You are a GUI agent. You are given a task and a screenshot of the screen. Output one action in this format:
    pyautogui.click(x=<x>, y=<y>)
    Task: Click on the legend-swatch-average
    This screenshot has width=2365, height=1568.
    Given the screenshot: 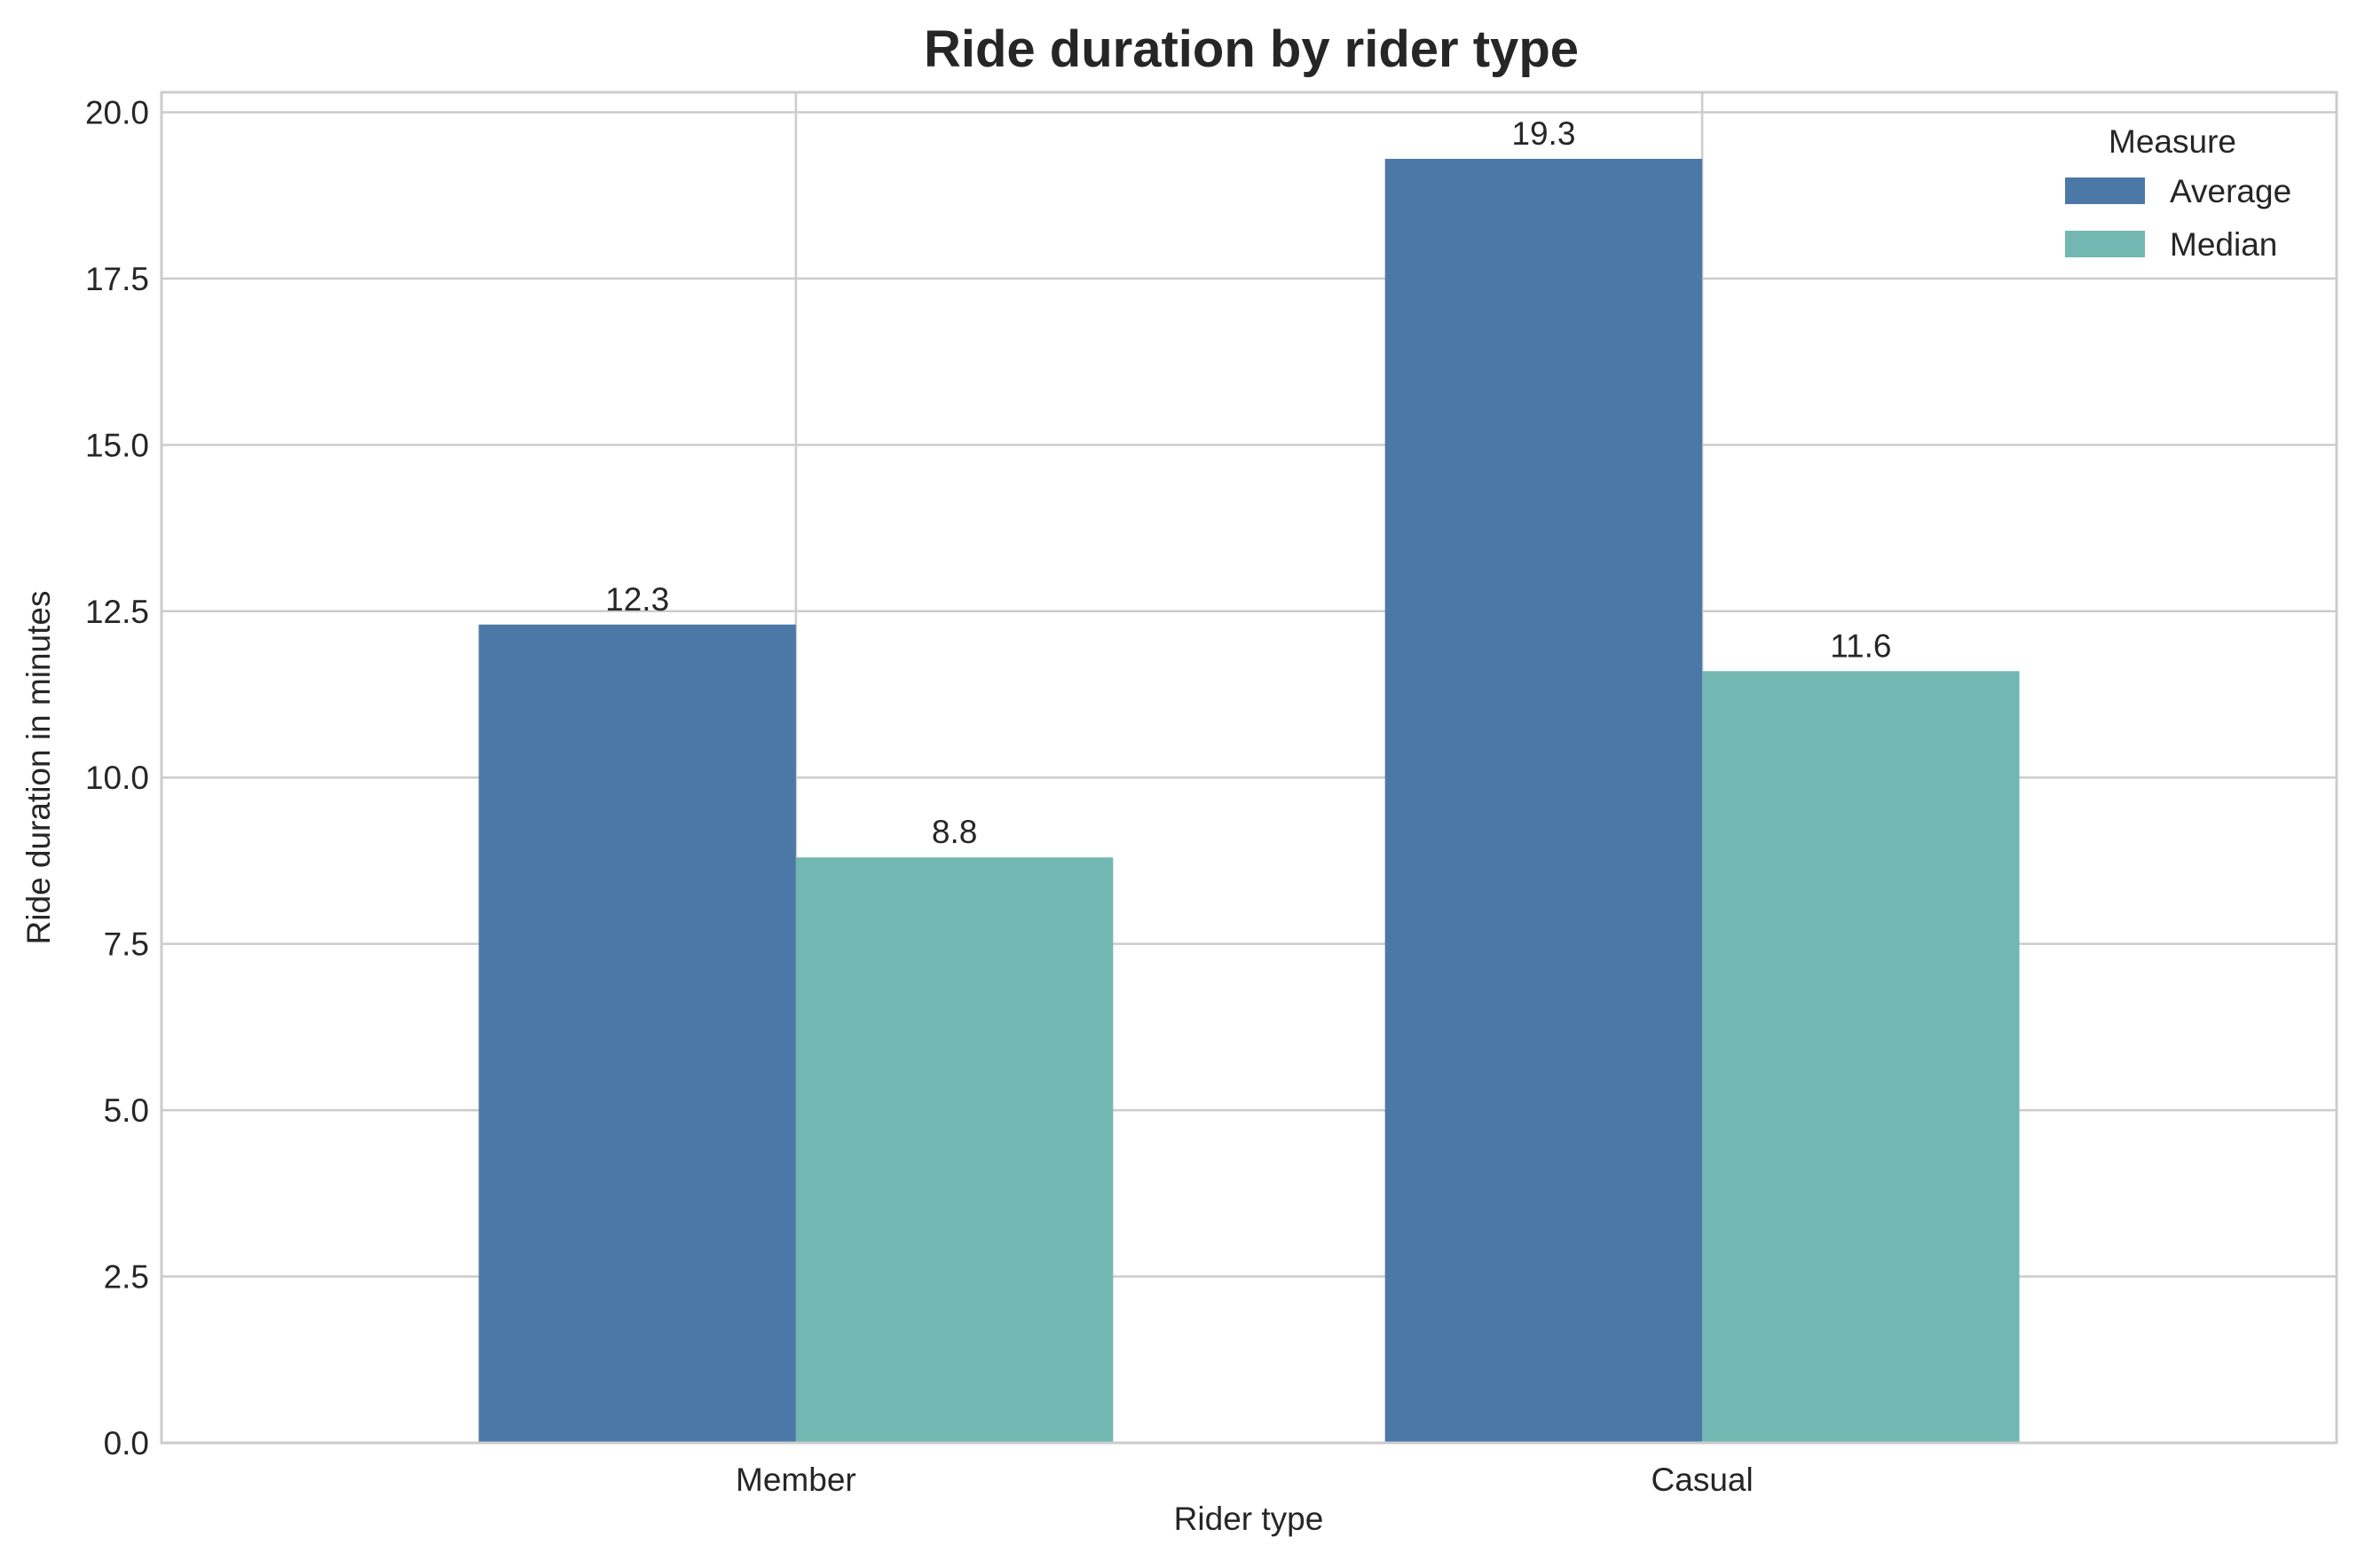 What is the action you would take?
    pyautogui.click(x=2105, y=190)
    